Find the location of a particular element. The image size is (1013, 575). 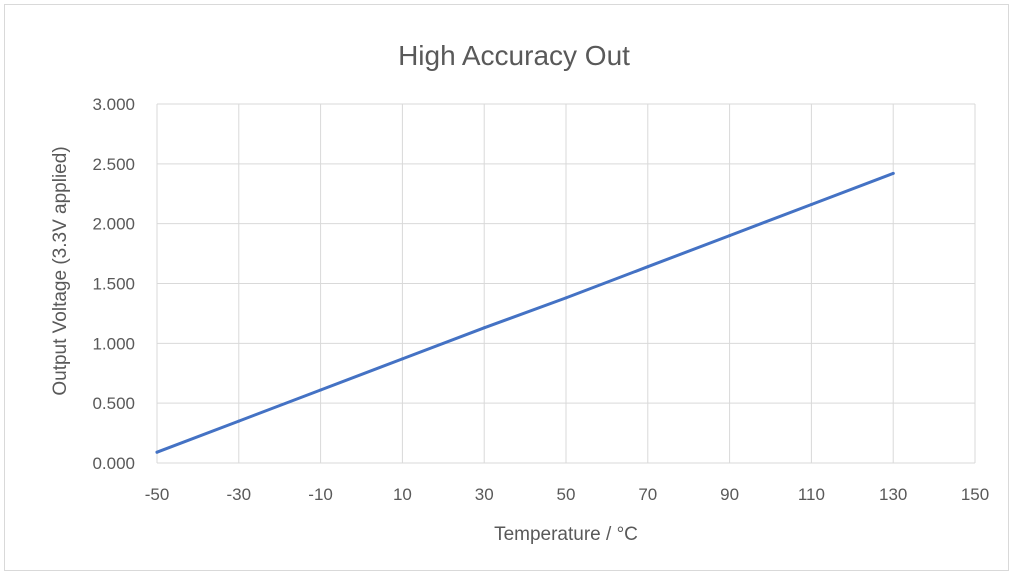

x-tick-label: 150 is located at coordinates (975, 494).